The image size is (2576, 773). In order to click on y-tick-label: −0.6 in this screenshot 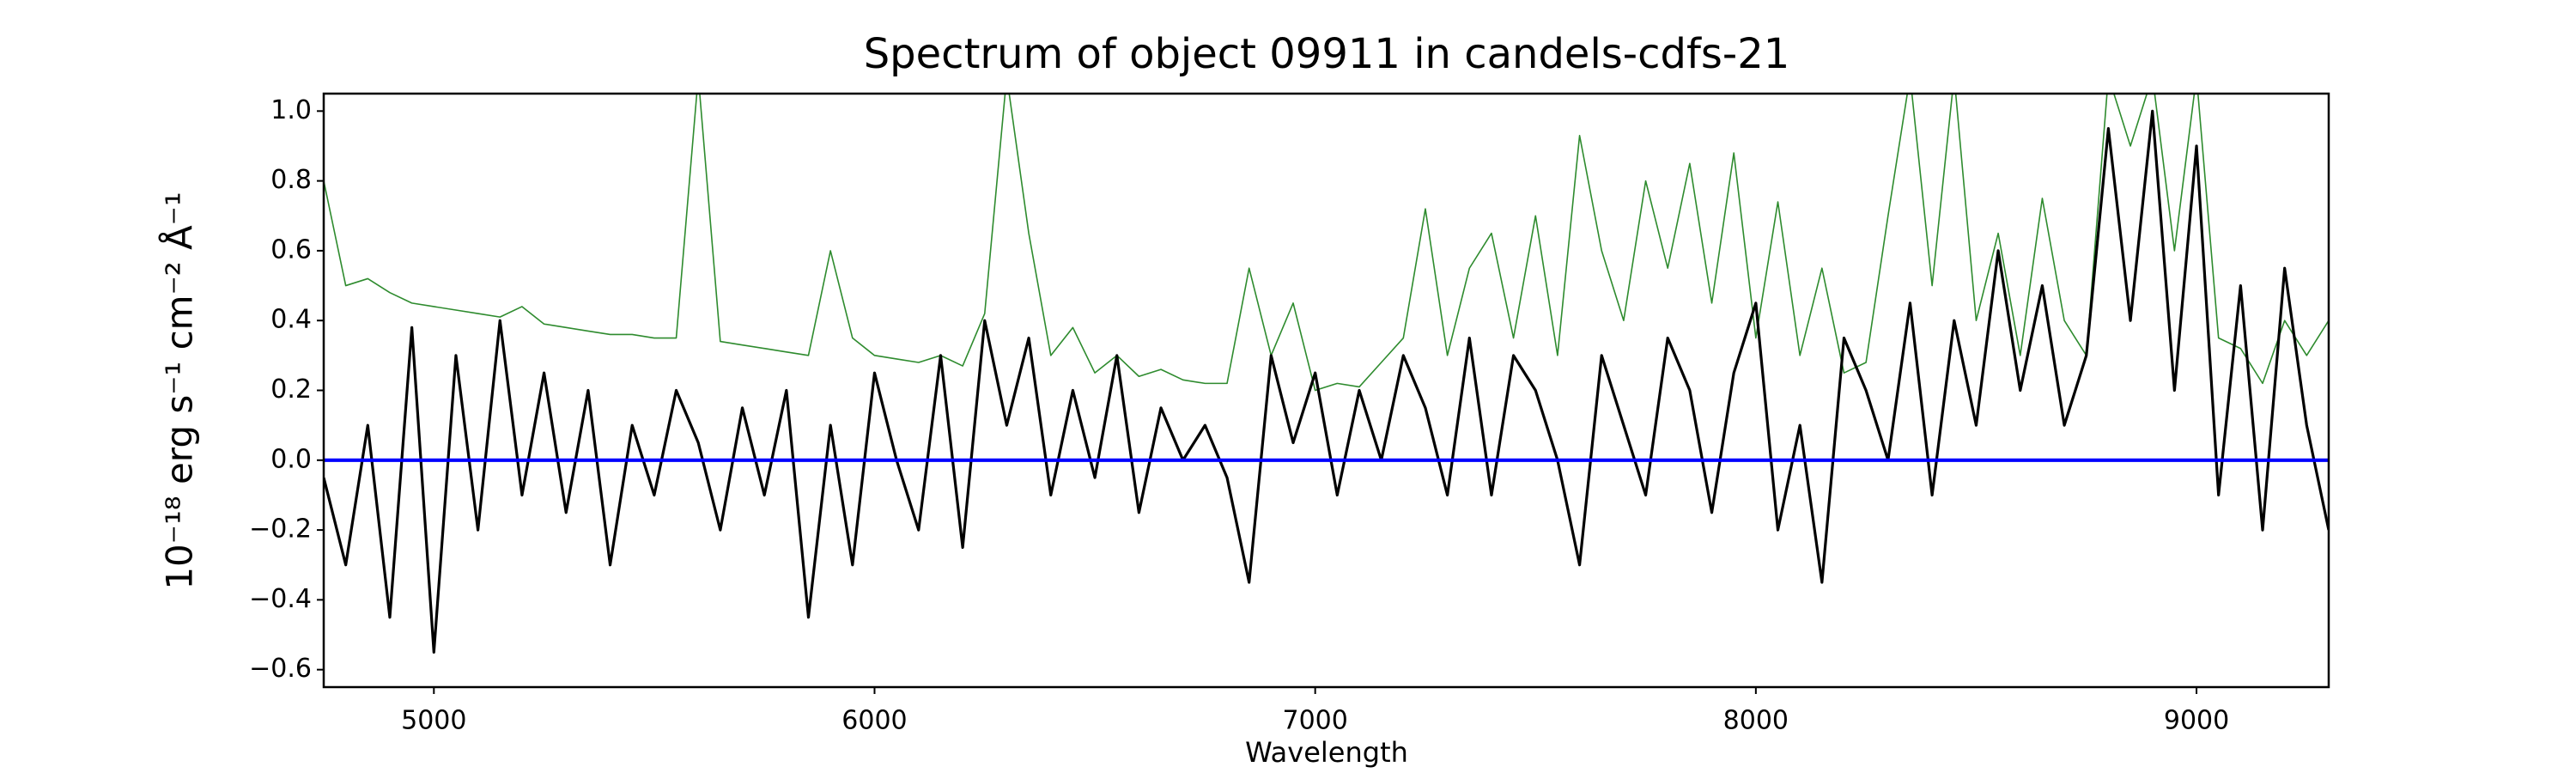, I will do `click(280, 669)`.